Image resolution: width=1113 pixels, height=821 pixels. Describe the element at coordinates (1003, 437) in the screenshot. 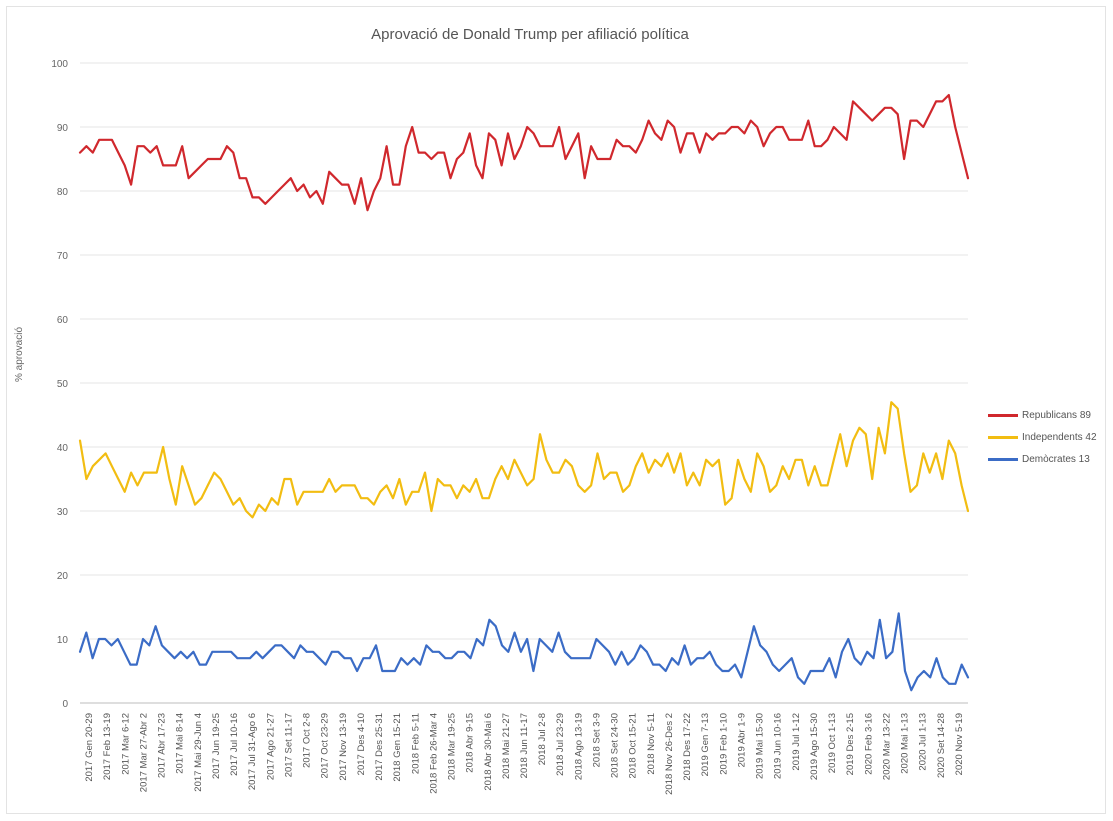

I see `legend-swatch-independents` at that location.